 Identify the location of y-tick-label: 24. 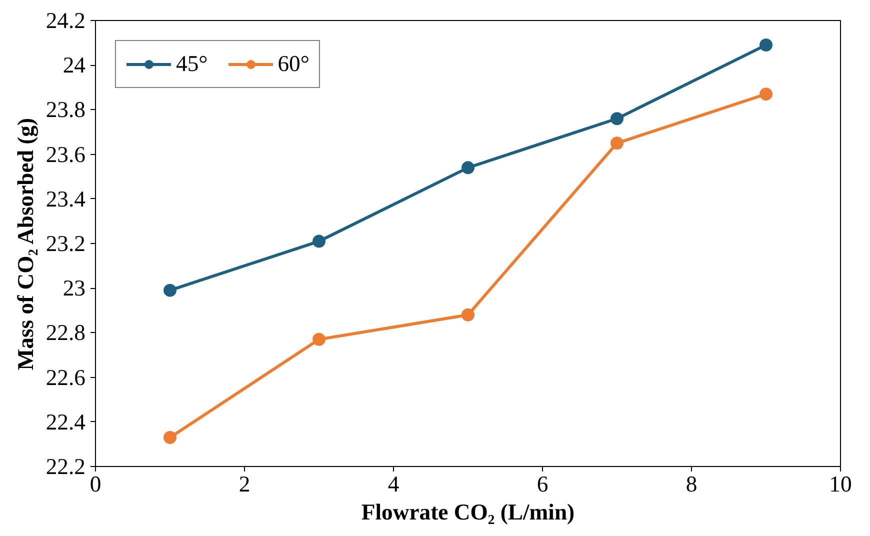
(74, 65).